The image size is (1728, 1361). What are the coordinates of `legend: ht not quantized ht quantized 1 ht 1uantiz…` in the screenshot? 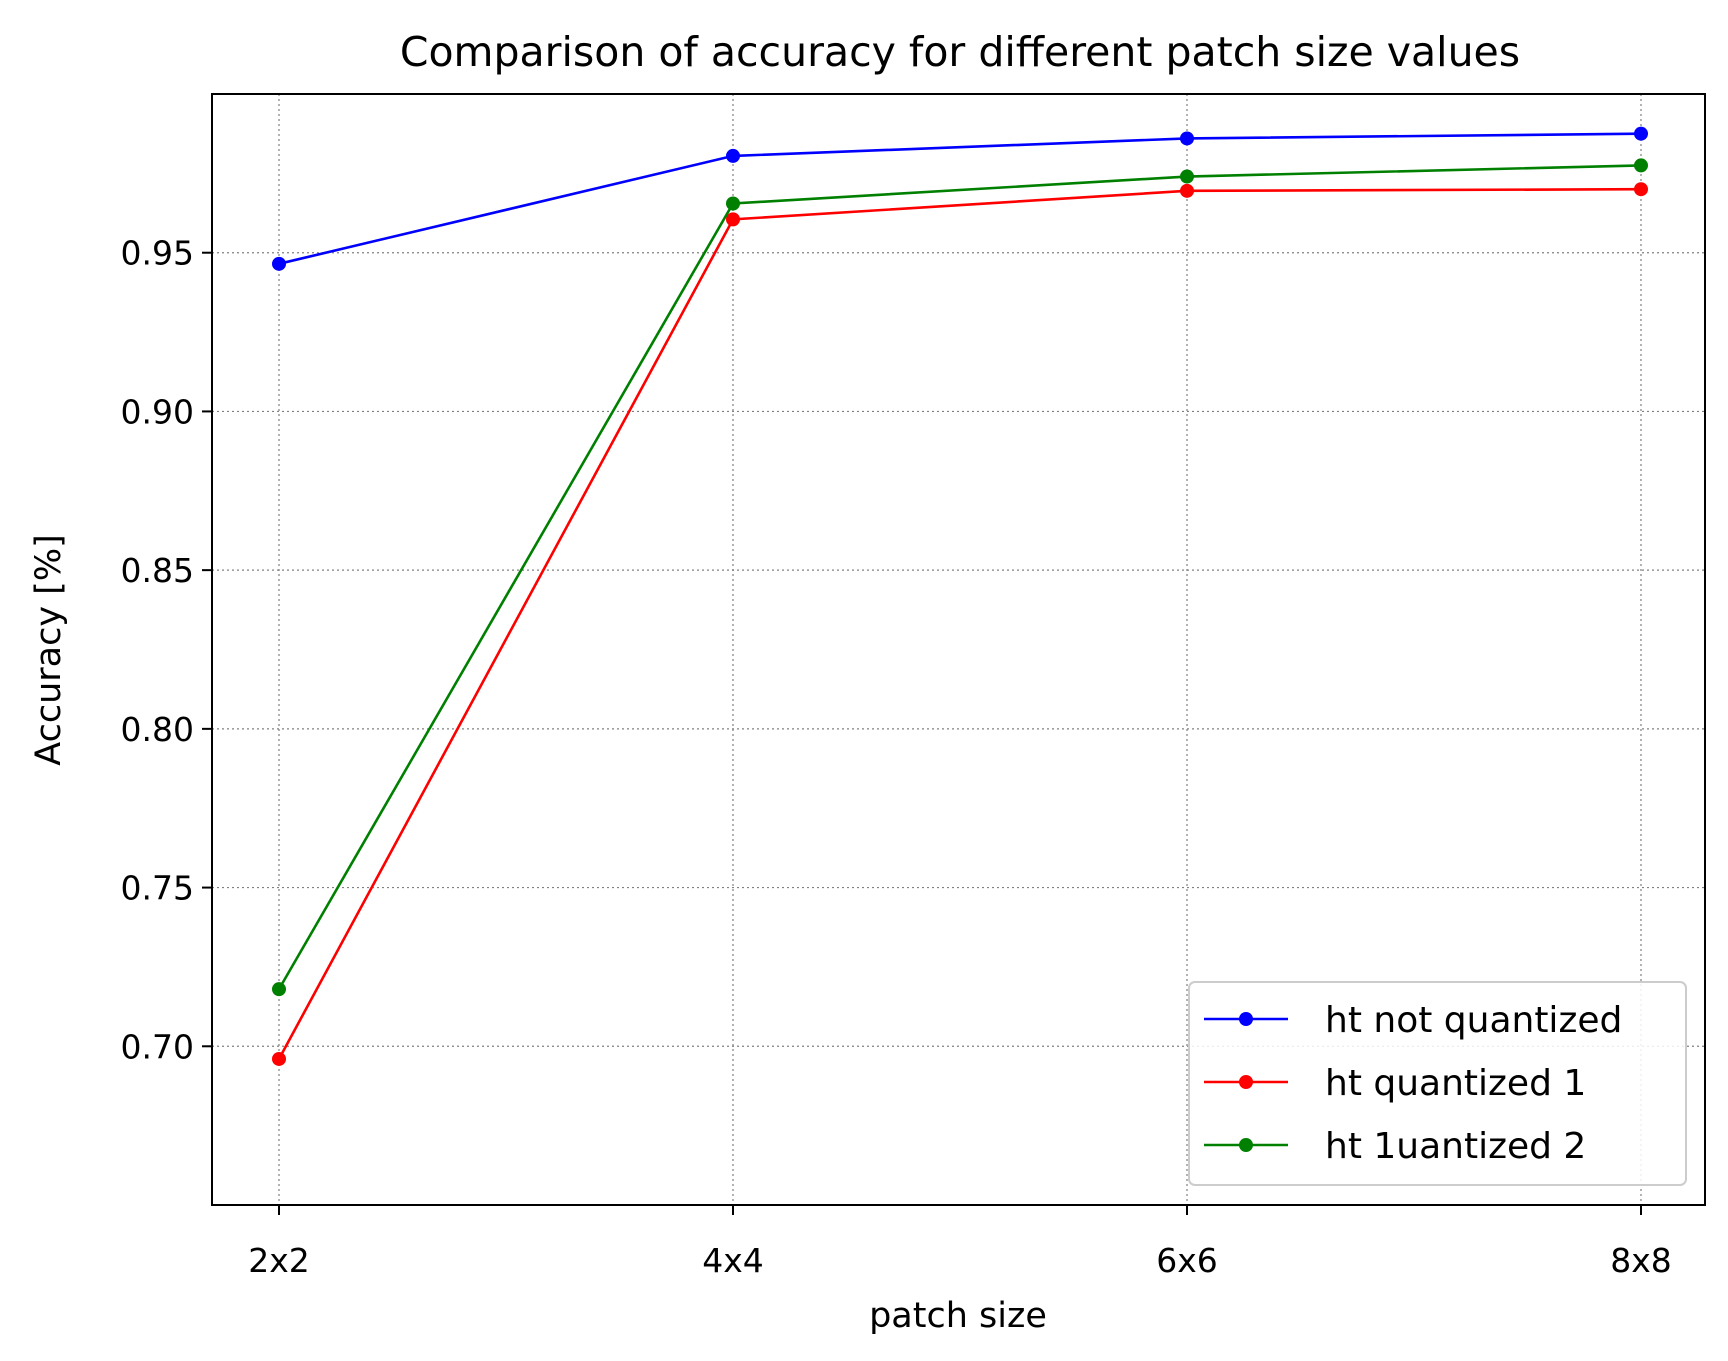 It's located at (1437, 1083).